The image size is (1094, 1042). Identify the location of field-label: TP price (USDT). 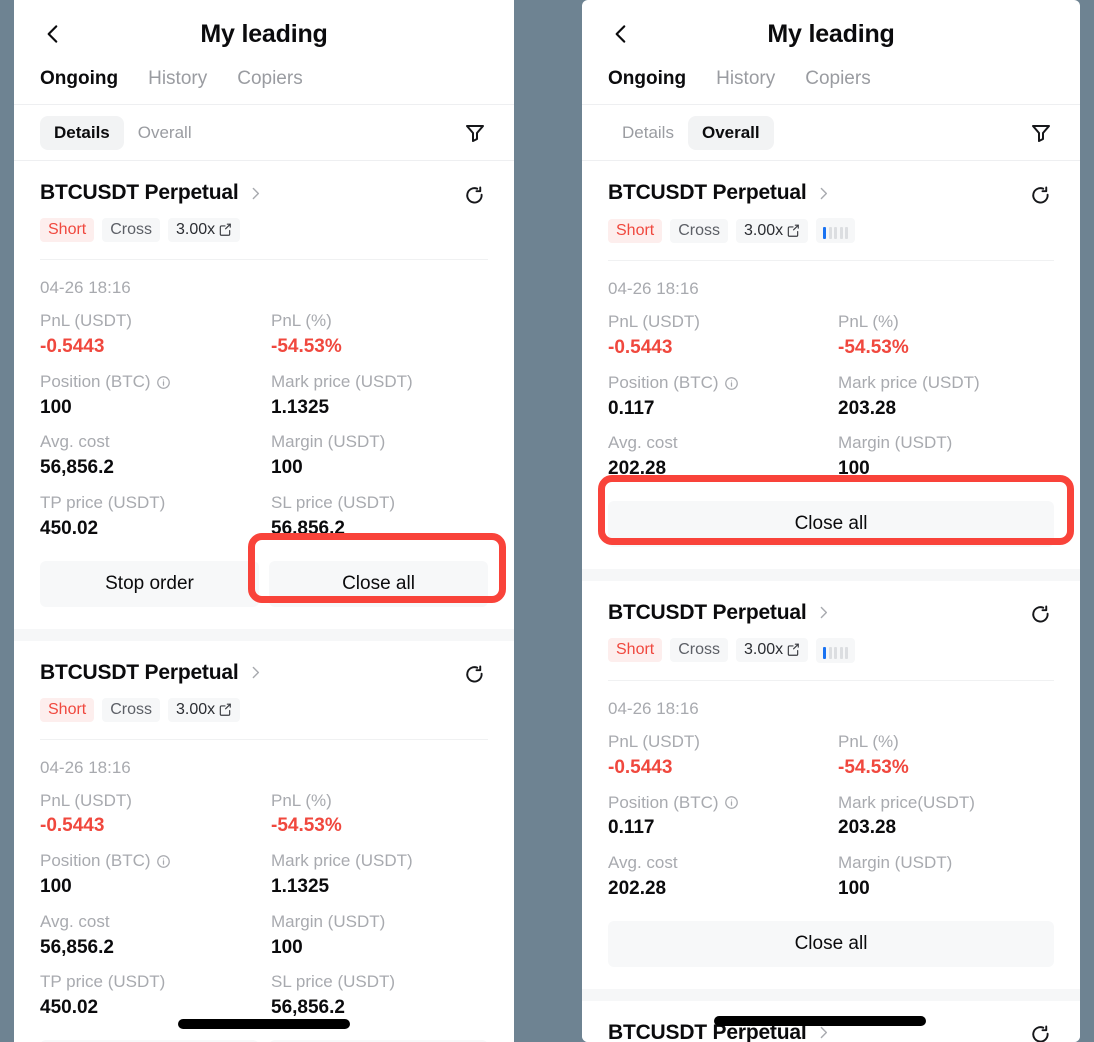
(148, 982).